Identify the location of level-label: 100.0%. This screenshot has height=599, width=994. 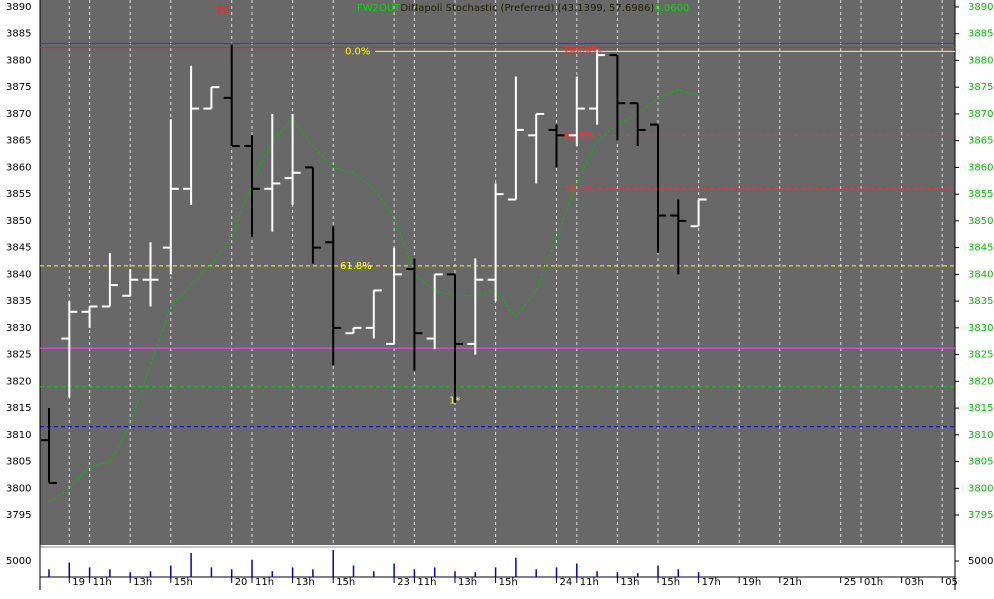
(582, 50).